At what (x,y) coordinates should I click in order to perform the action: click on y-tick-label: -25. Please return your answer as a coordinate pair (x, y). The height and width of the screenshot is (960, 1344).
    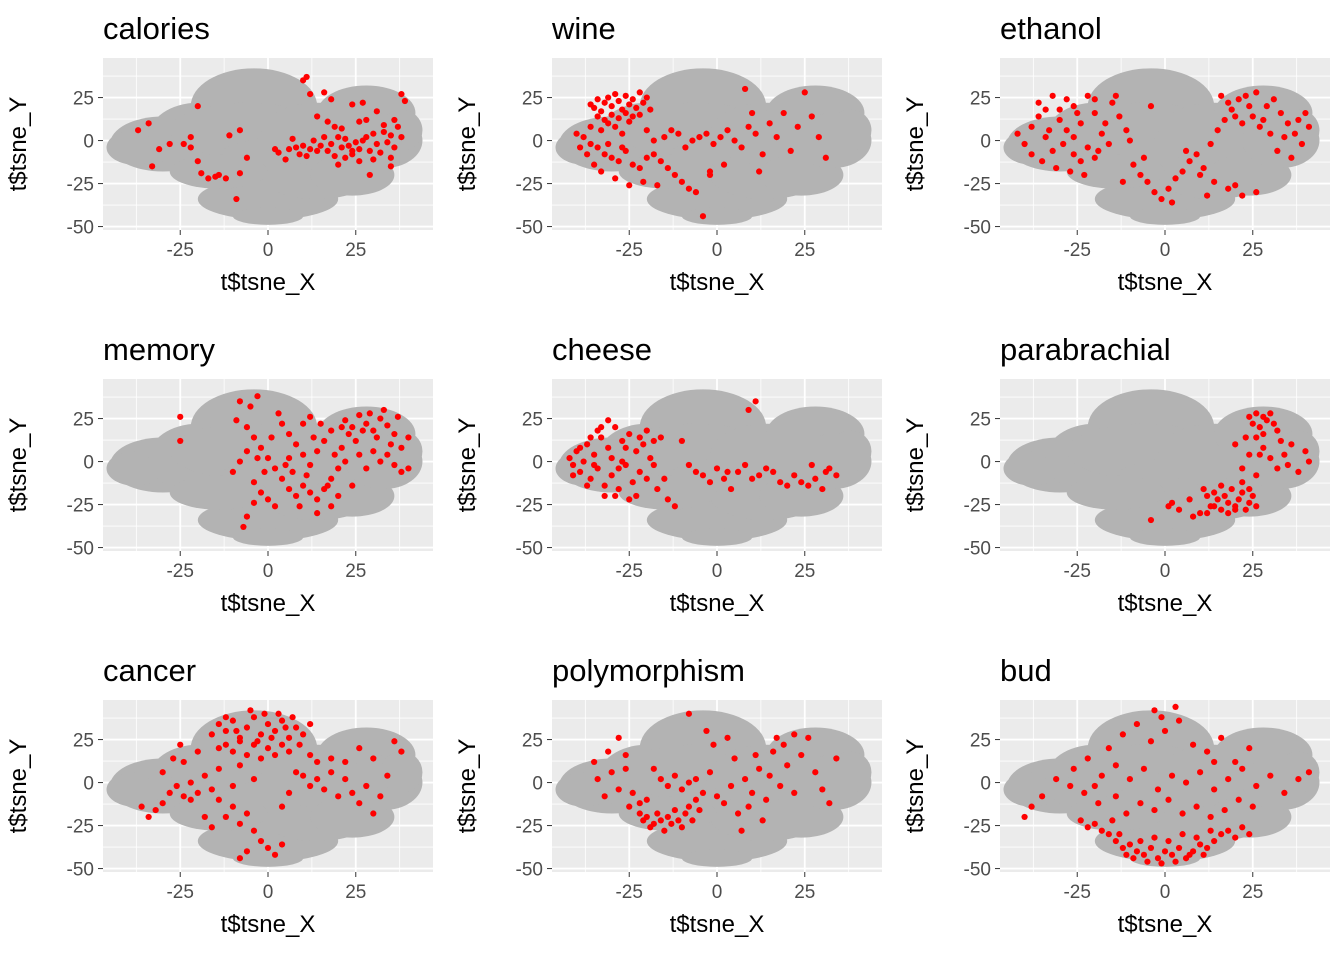
    Looking at the image, I should click on (80, 506).